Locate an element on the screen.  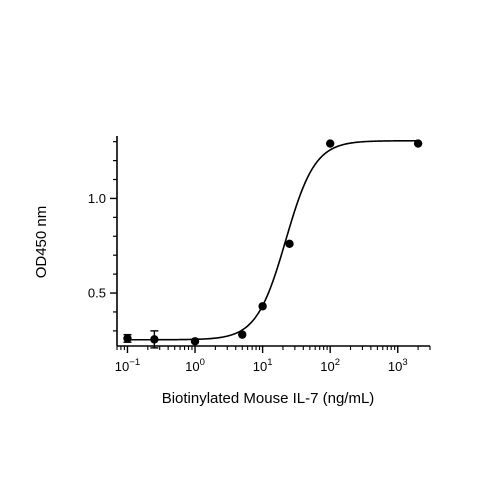
y-axis-title: OD450 nm is located at coordinates (41, 242).